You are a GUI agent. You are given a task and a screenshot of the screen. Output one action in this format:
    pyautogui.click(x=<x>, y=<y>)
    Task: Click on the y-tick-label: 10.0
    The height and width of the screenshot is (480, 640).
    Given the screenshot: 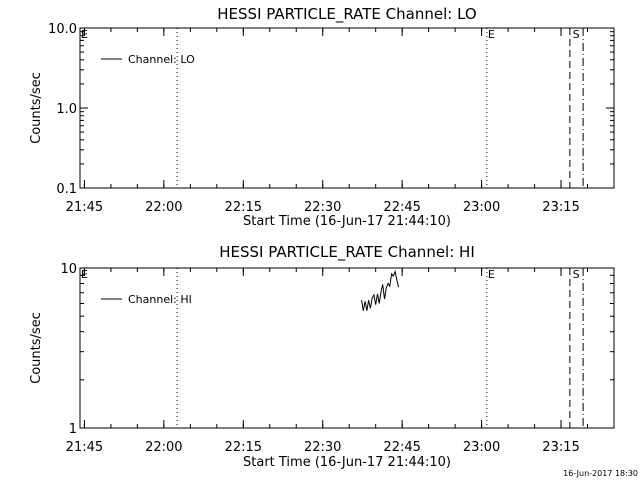 What is the action you would take?
    pyautogui.click(x=62, y=29)
    